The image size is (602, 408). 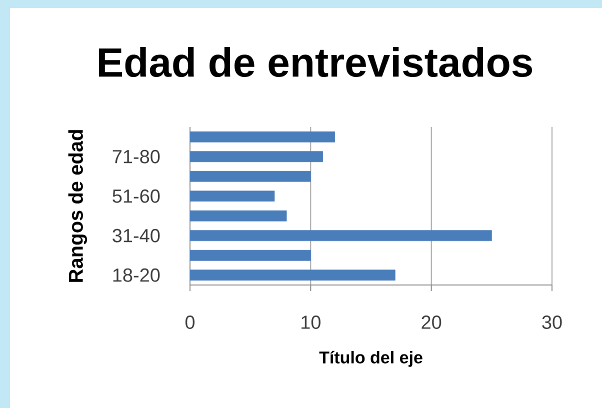 I want to click on x-tick-label: 10, so click(x=311, y=322).